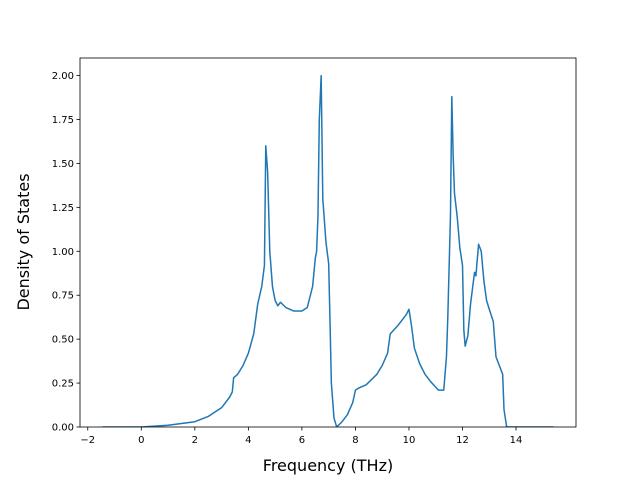 This screenshot has height=480, width=640. Describe the element at coordinates (141, 440) in the screenshot. I see `x-tick-label: 0` at that location.